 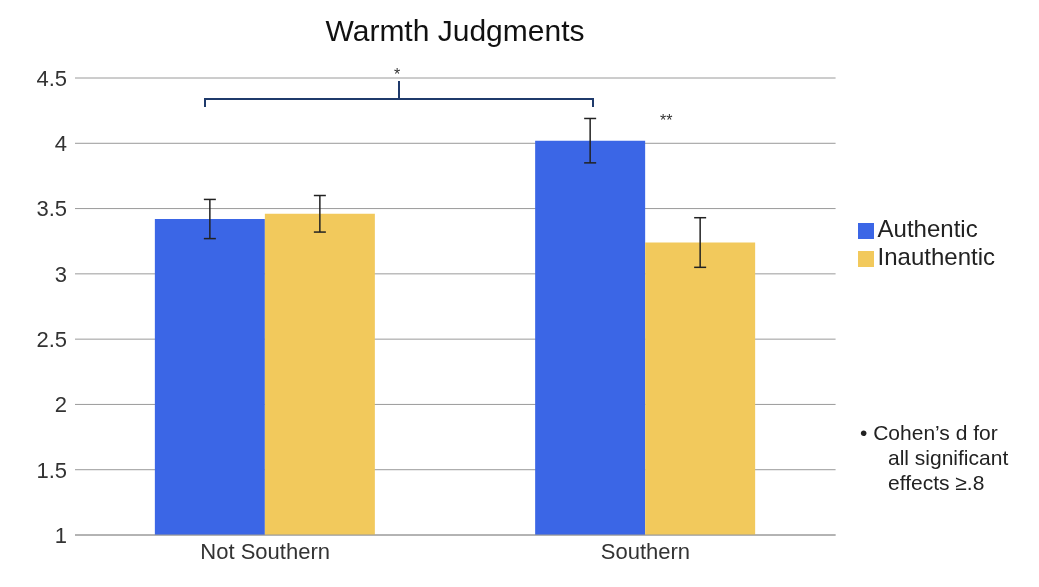 What do you see at coordinates (51, 470) in the screenshot?
I see `y-tick-label: 1.5` at bounding box center [51, 470].